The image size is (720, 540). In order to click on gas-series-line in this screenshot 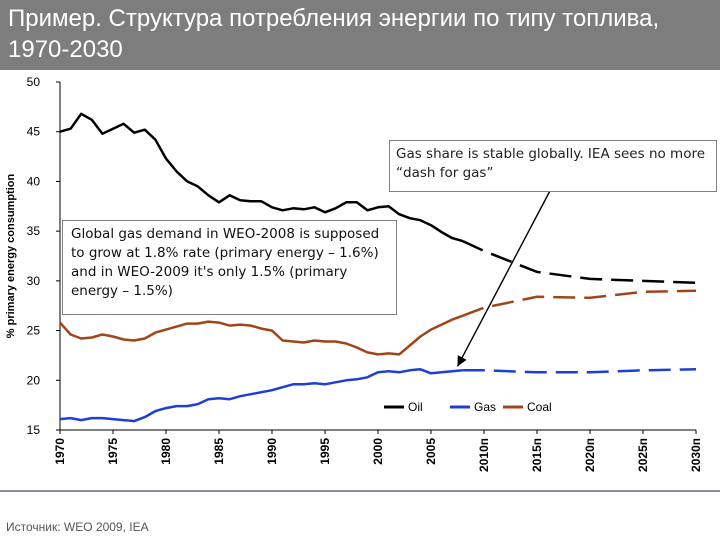, I will do `click(261, 395)`.